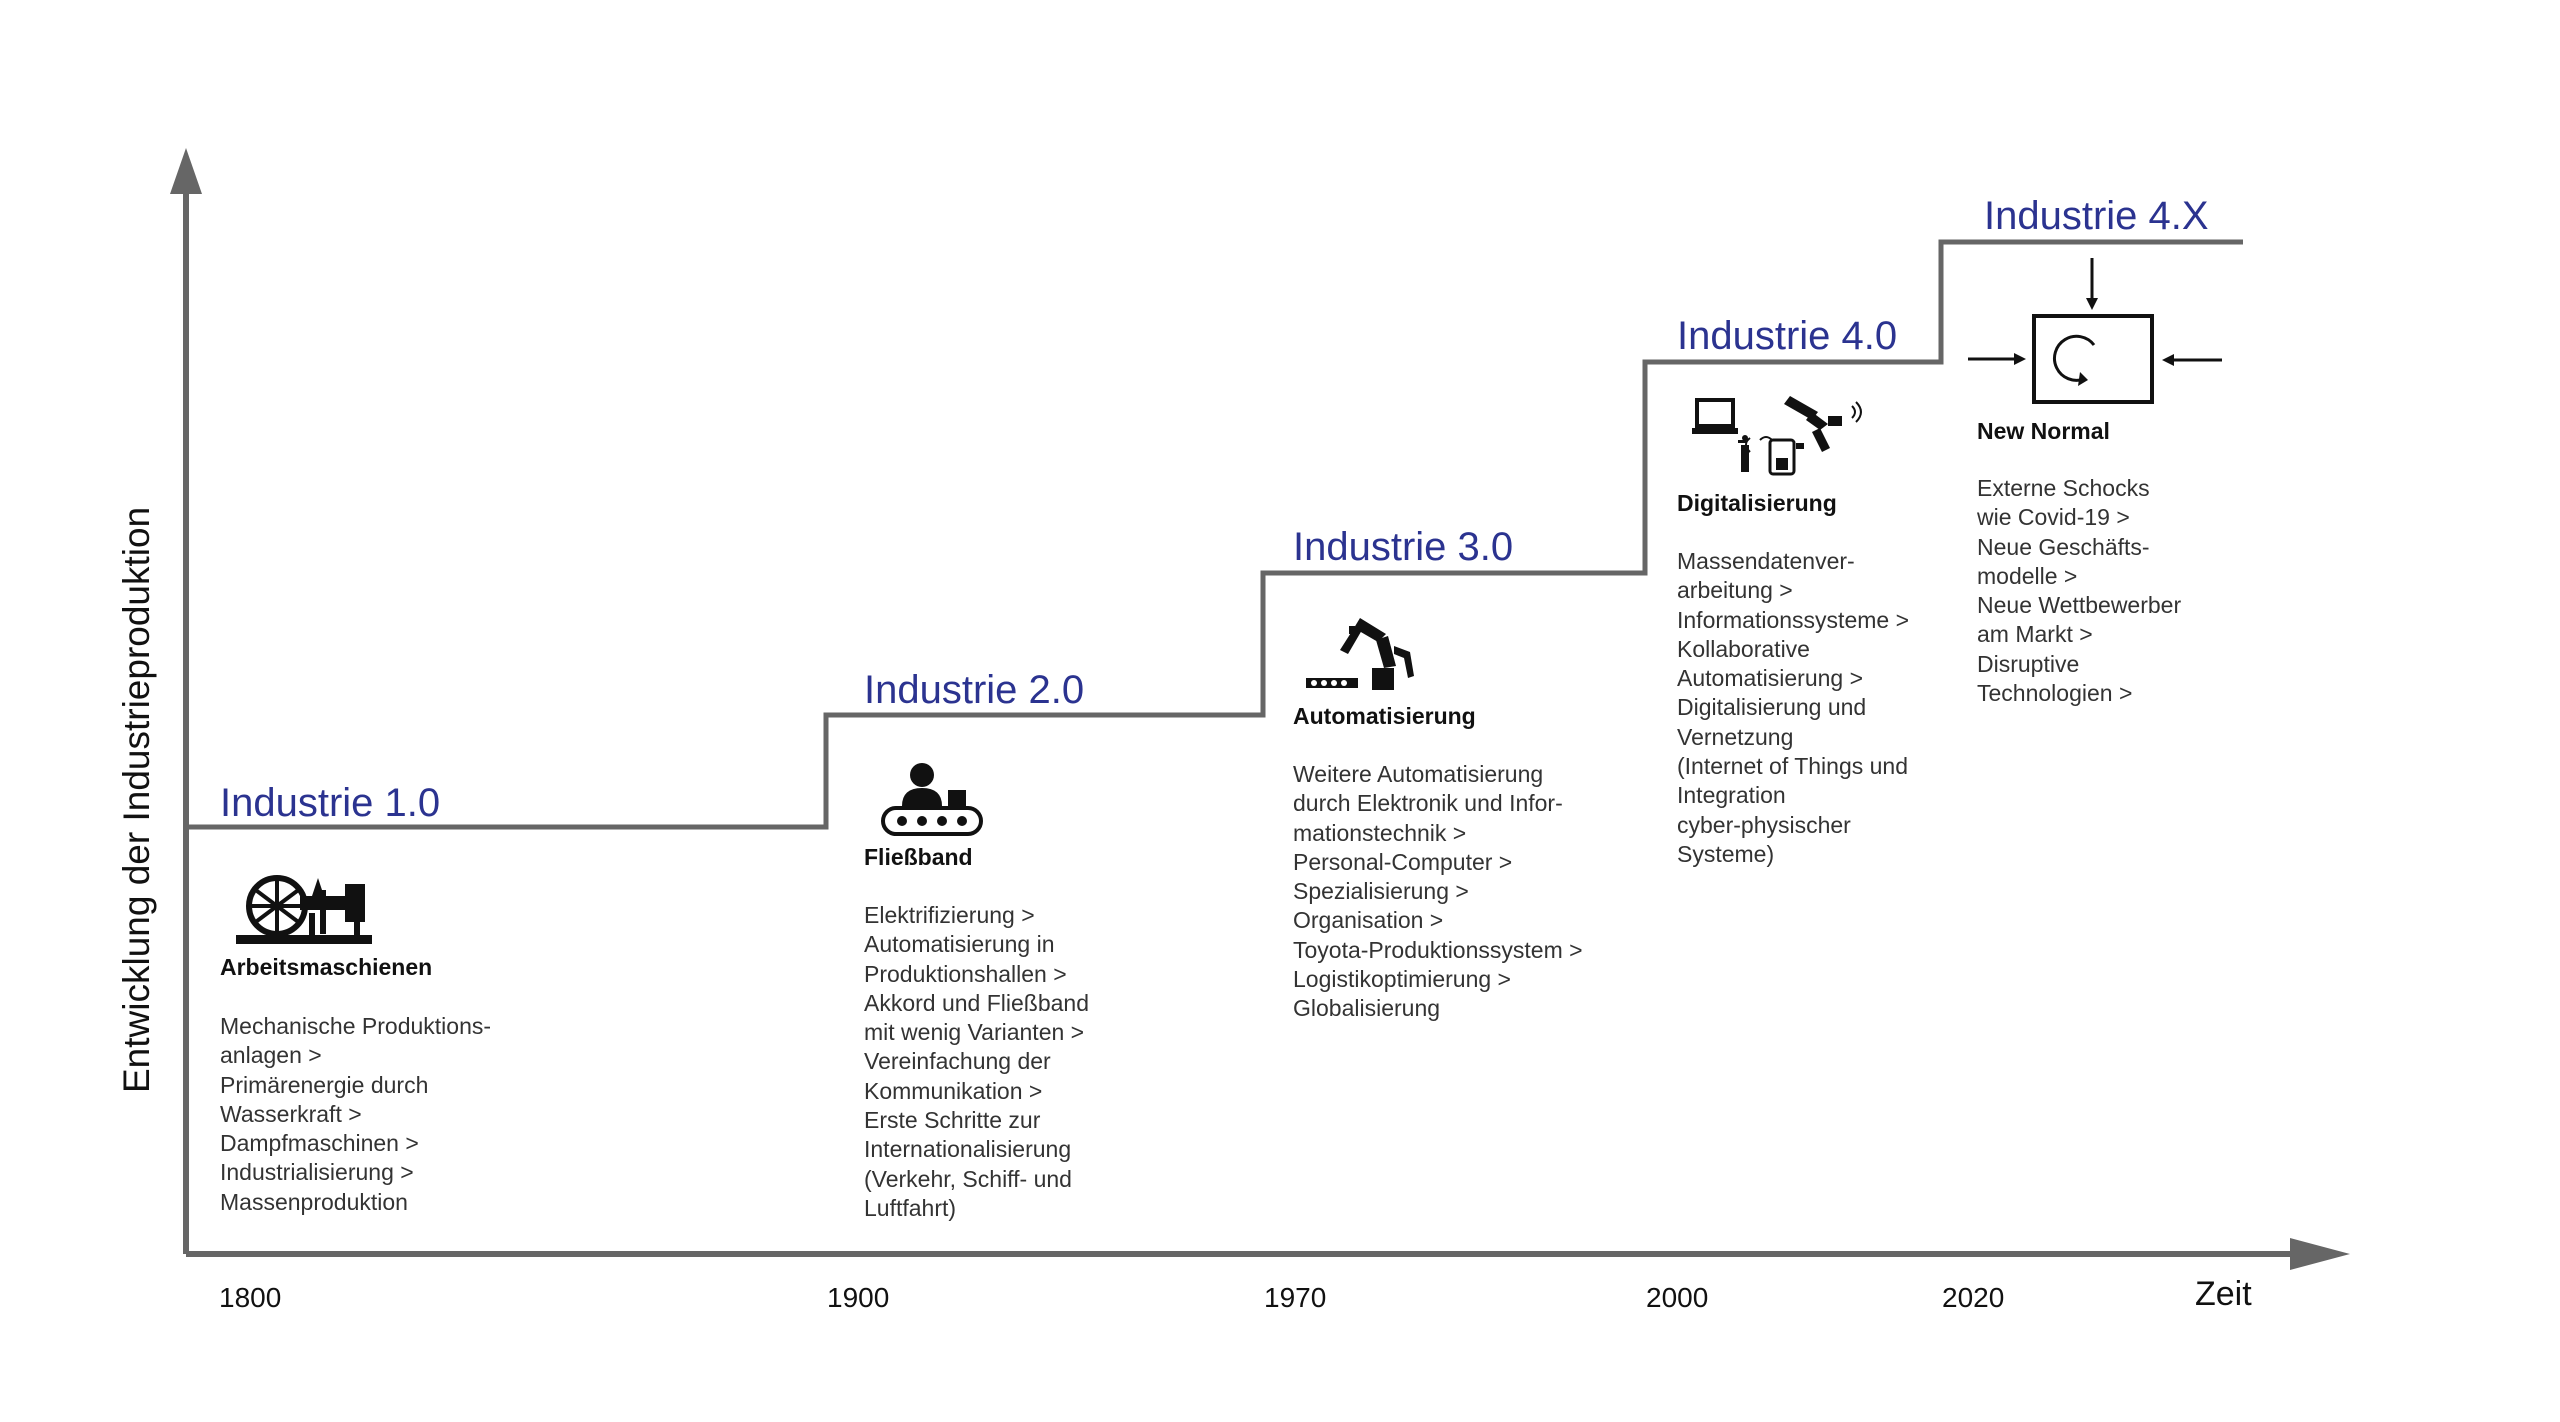 The width and height of the screenshot is (2560, 1422). What do you see at coordinates (952, 1120) in the screenshot?
I see `desc-line: Erste Schritte zur` at bounding box center [952, 1120].